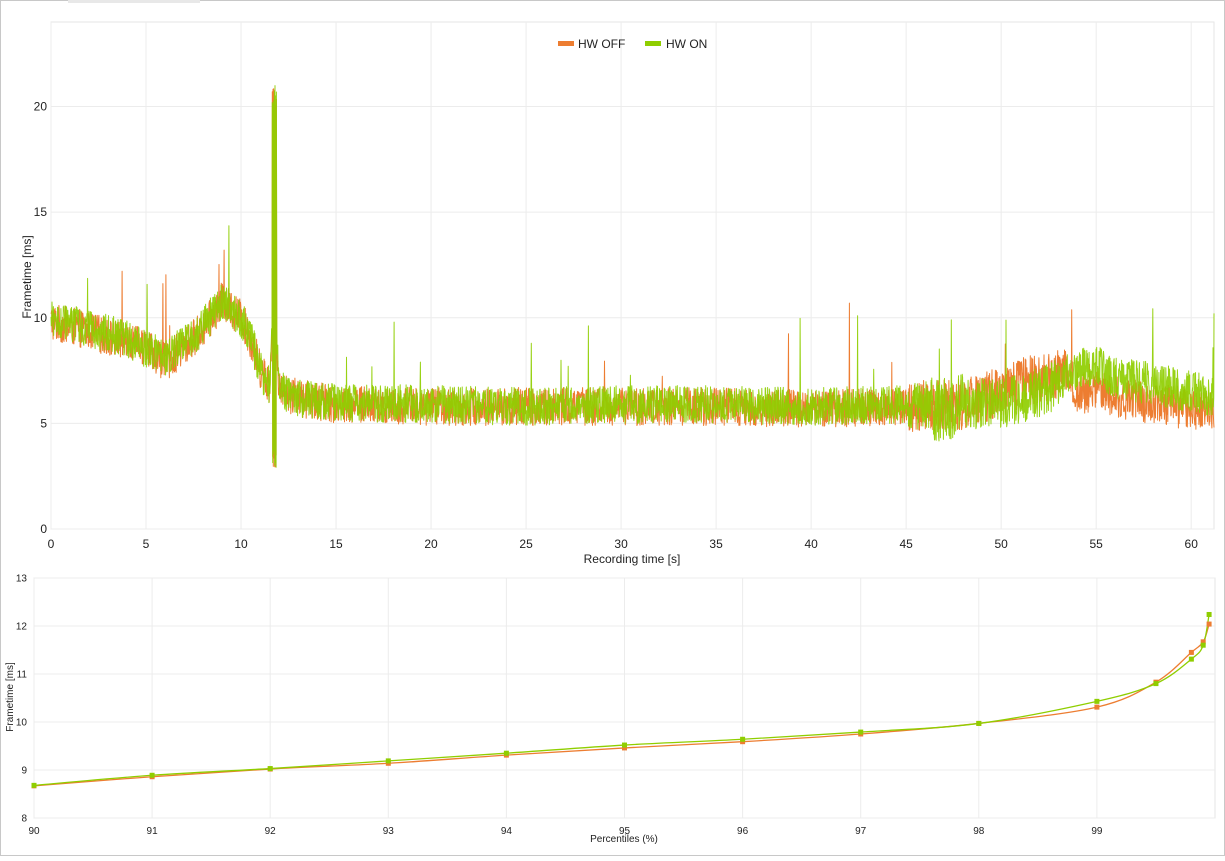 The height and width of the screenshot is (861, 1225). What do you see at coordinates (624, 839) in the screenshot?
I see `x-axis-label: Percentiles (%)` at bounding box center [624, 839].